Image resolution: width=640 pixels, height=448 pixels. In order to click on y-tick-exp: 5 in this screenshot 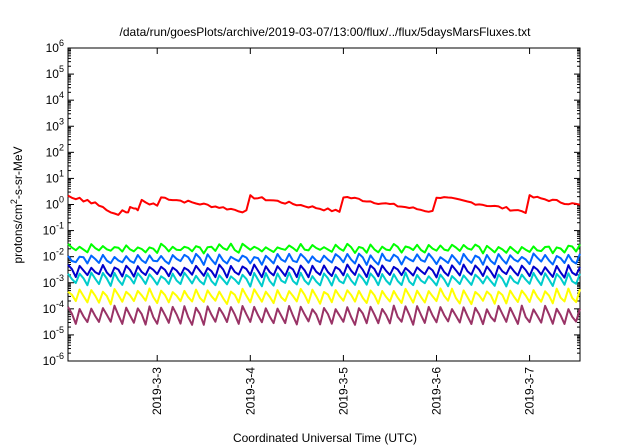, I will do `click(61, 69)`.